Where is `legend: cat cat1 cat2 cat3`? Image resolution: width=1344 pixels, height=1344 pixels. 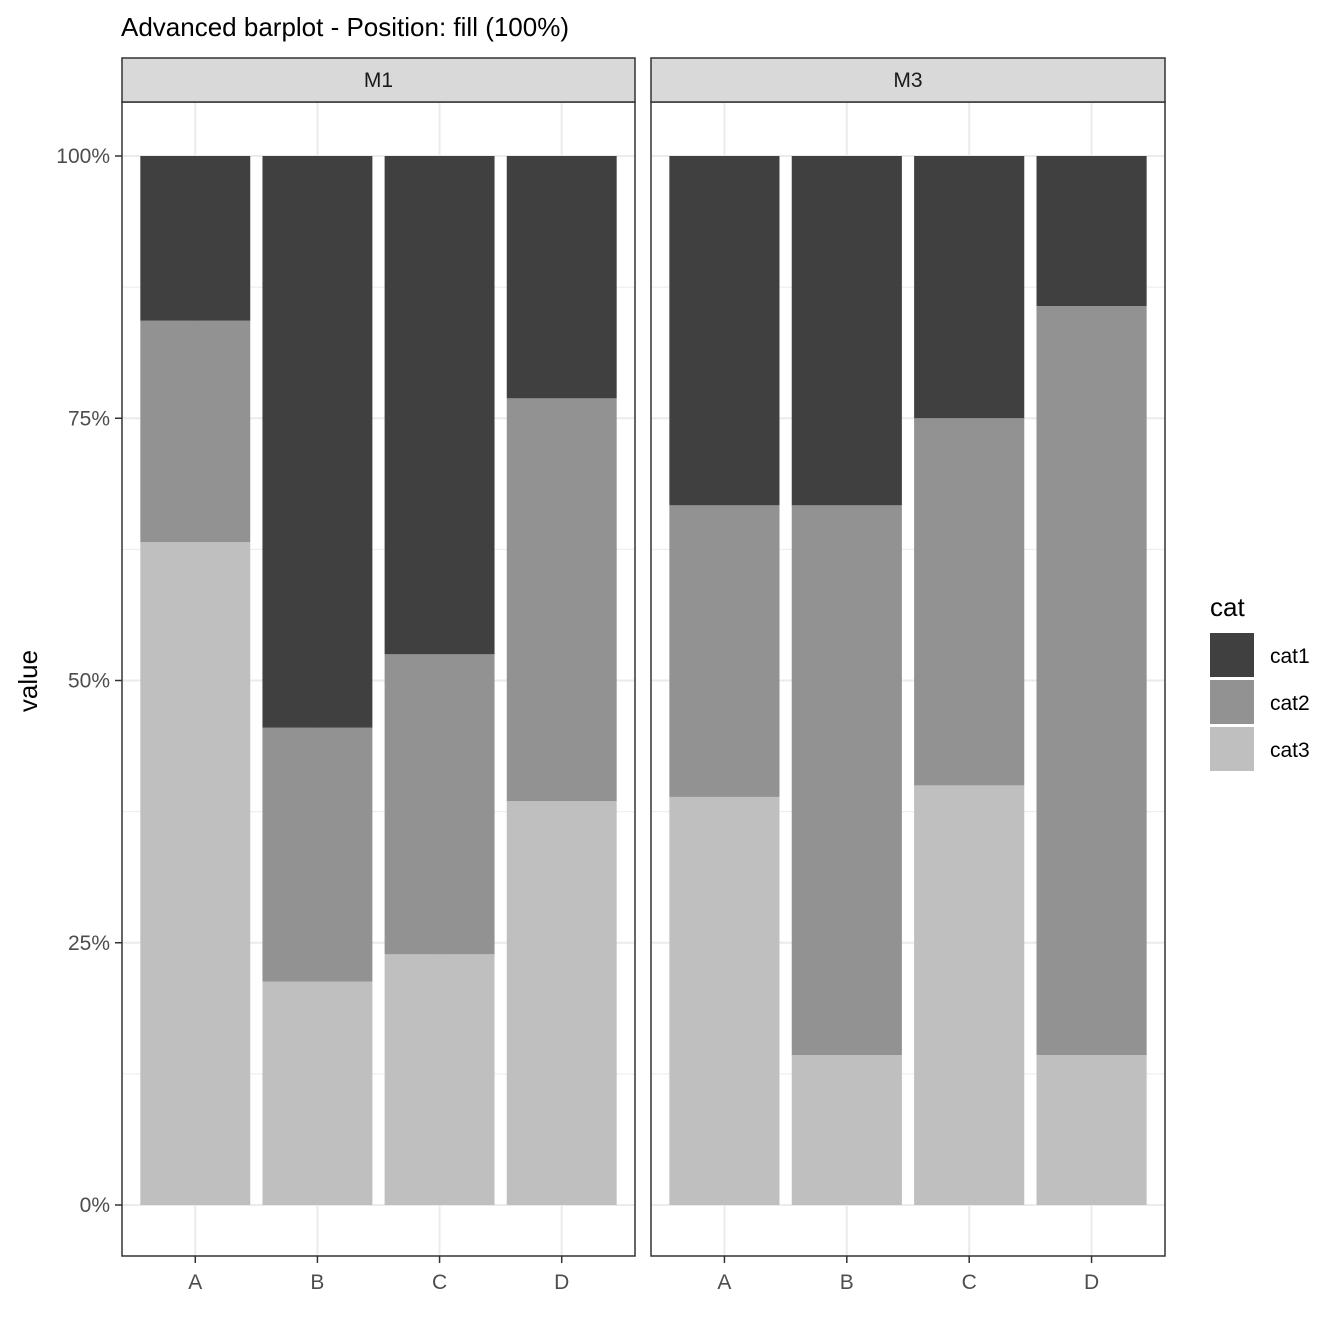 legend: cat cat1 cat2 cat3 is located at coordinates (1260, 681).